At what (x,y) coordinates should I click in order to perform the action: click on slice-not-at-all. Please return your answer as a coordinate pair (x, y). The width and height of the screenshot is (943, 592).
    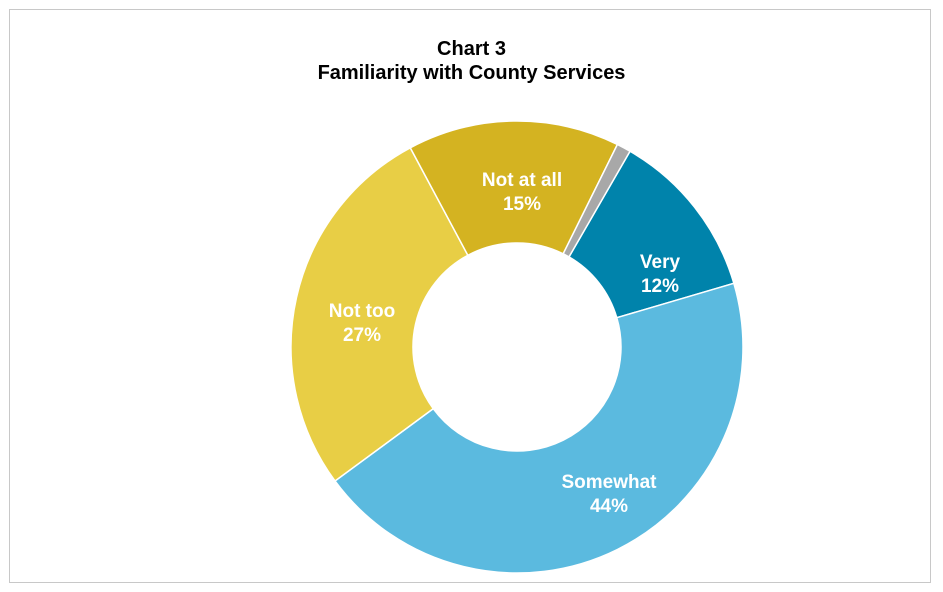
    Looking at the image, I should click on (514, 188).